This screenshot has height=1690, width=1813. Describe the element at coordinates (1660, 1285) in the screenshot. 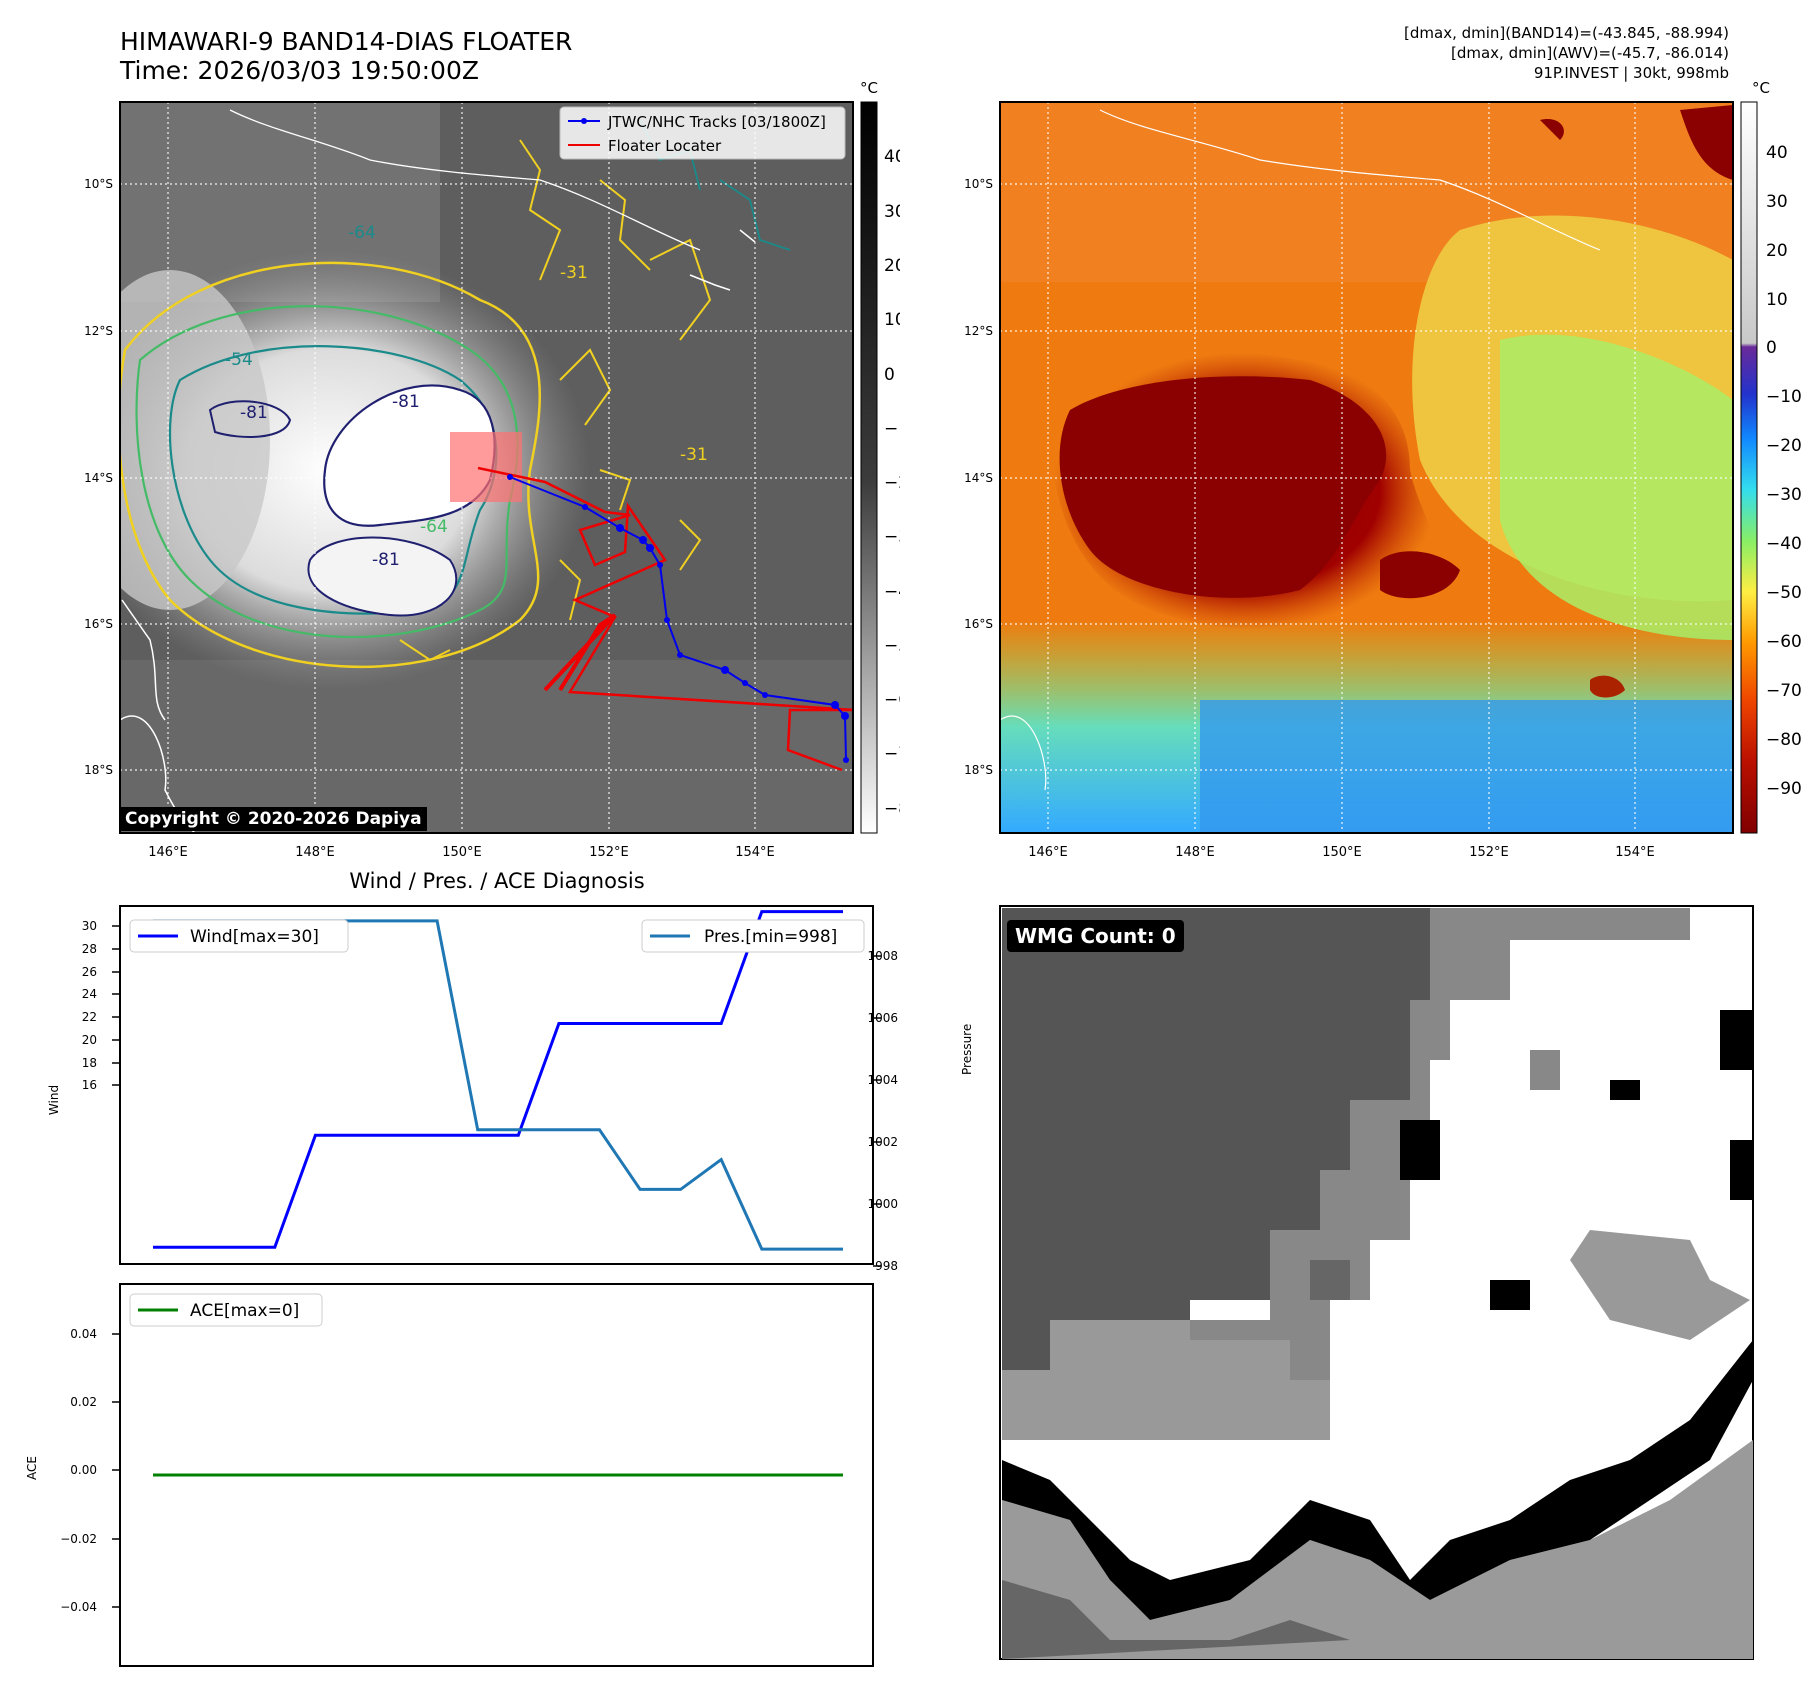

I see `wmg-region-east` at that location.